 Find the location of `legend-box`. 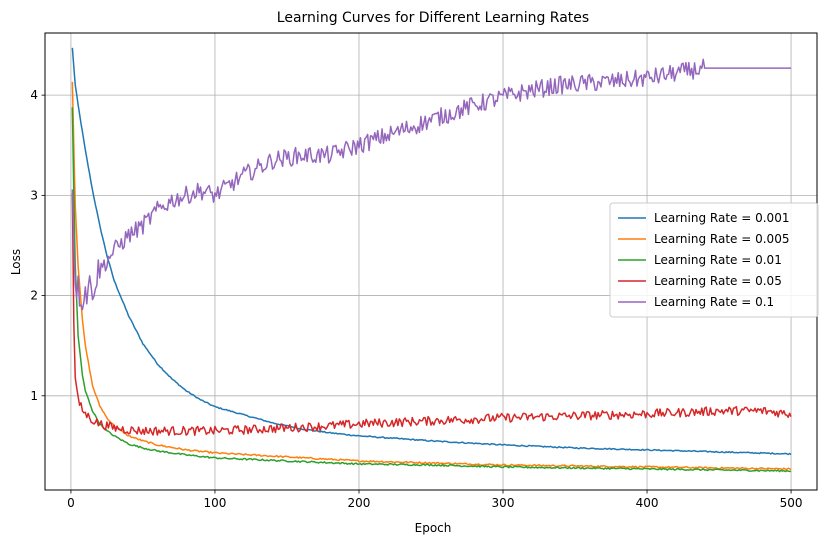

legend-box is located at coordinates (714, 260).